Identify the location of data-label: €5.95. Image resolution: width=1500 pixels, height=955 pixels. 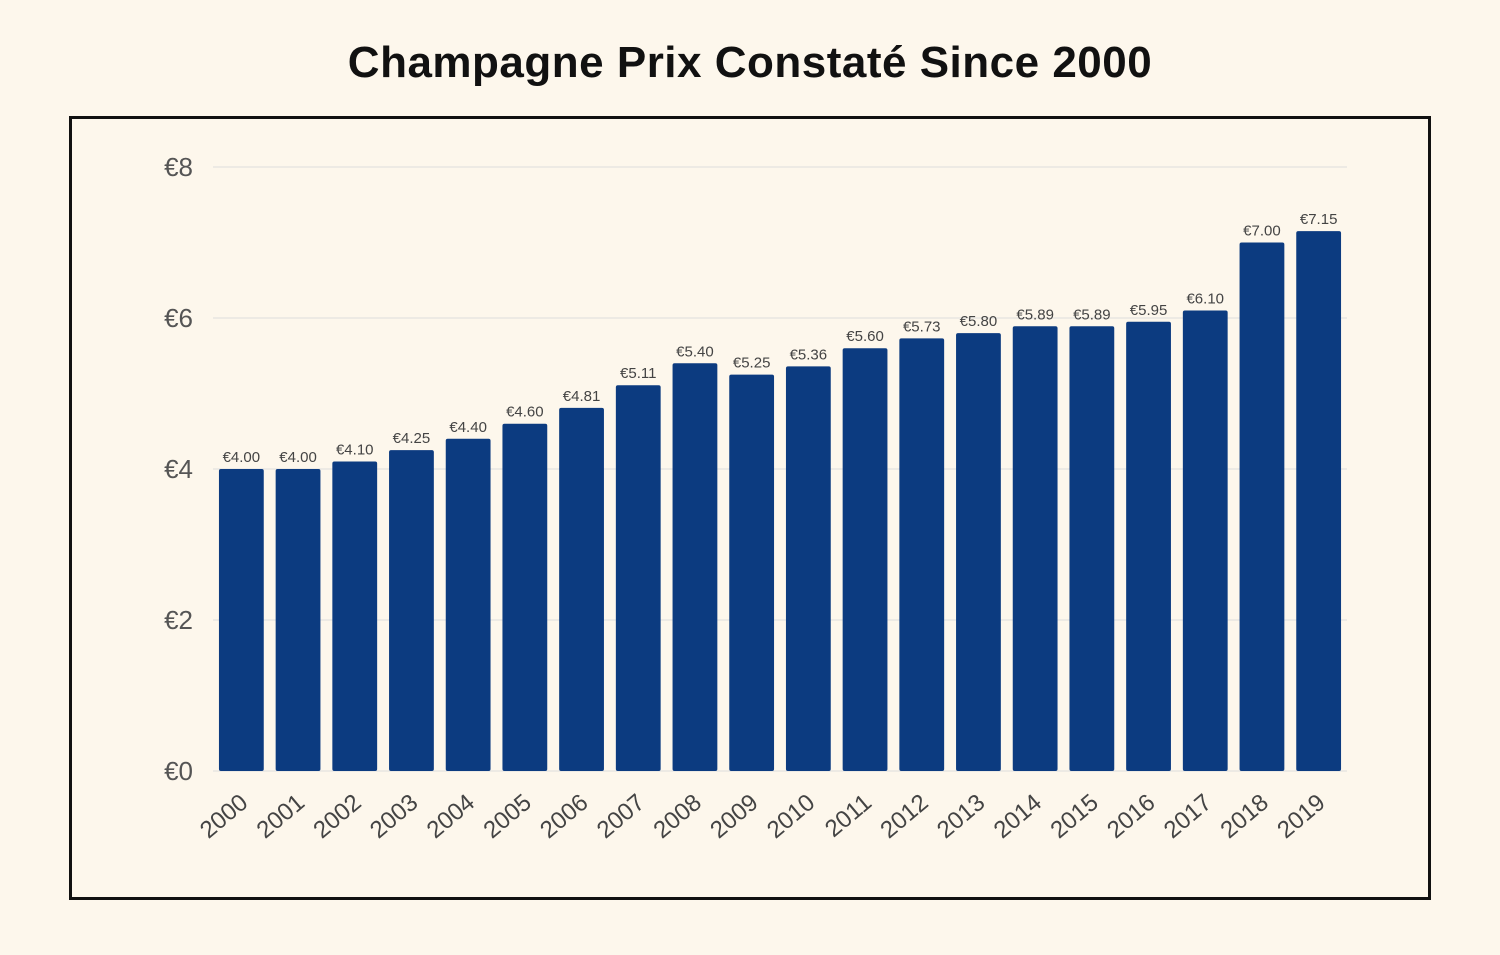
(1149, 310).